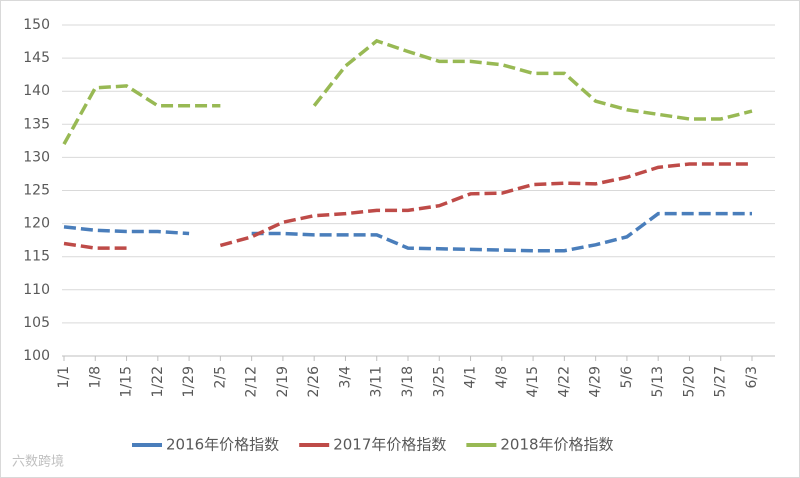 The image size is (800, 478). What do you see at coordinates (596, 381) in the screenshot?
I see `x-tick-label: 4/29` at bounding box center [596, 381].